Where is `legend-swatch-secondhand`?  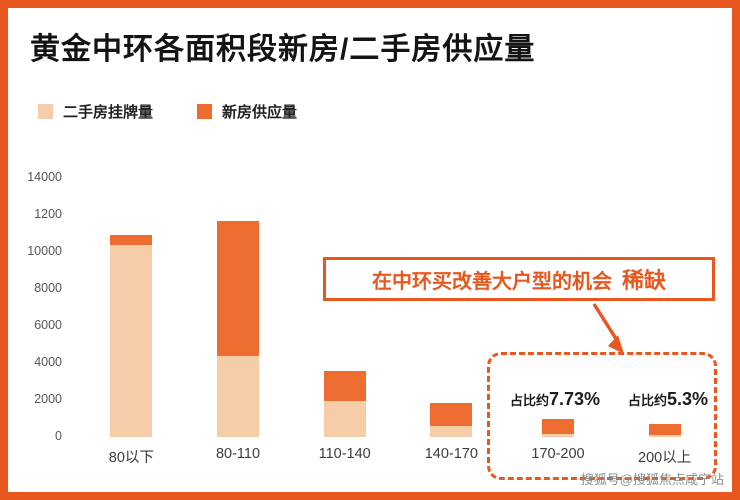
legend-swatch-secondhand is located at coordinates (45, 111).